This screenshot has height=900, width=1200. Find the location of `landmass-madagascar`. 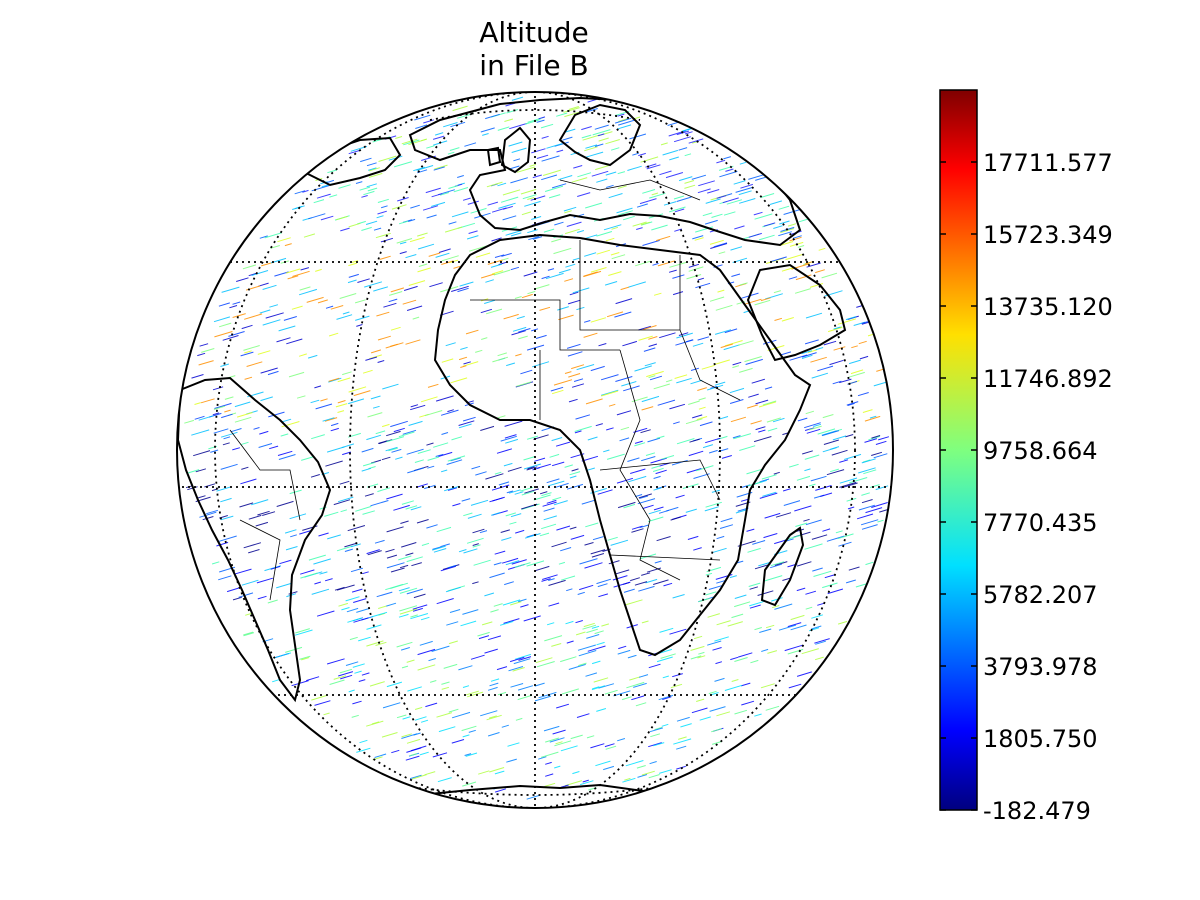

landmass-madagascar is located at coordinates (782, 566).